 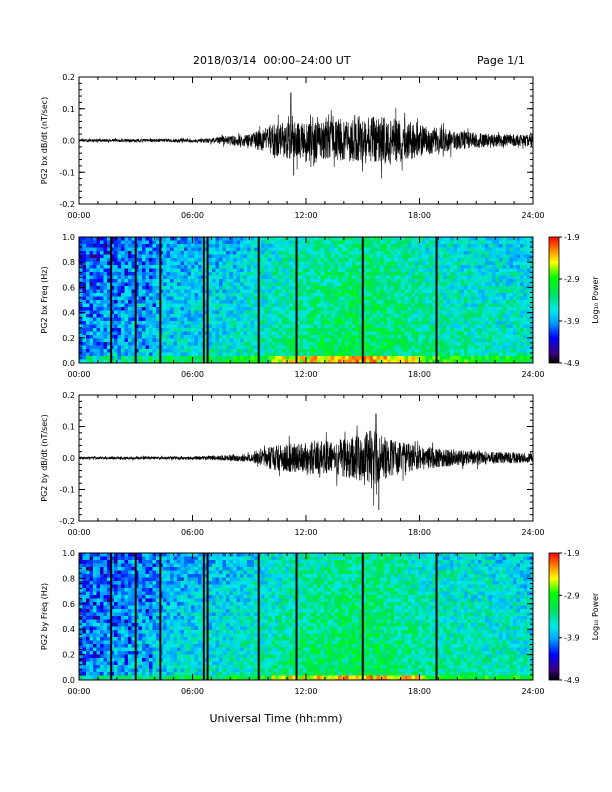 I want to click on data-gap-line, so click(x=207, y=300).